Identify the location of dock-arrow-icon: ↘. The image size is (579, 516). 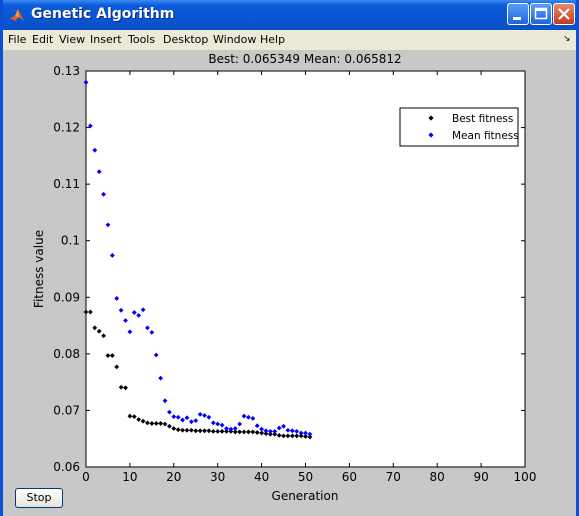
(567, 39).